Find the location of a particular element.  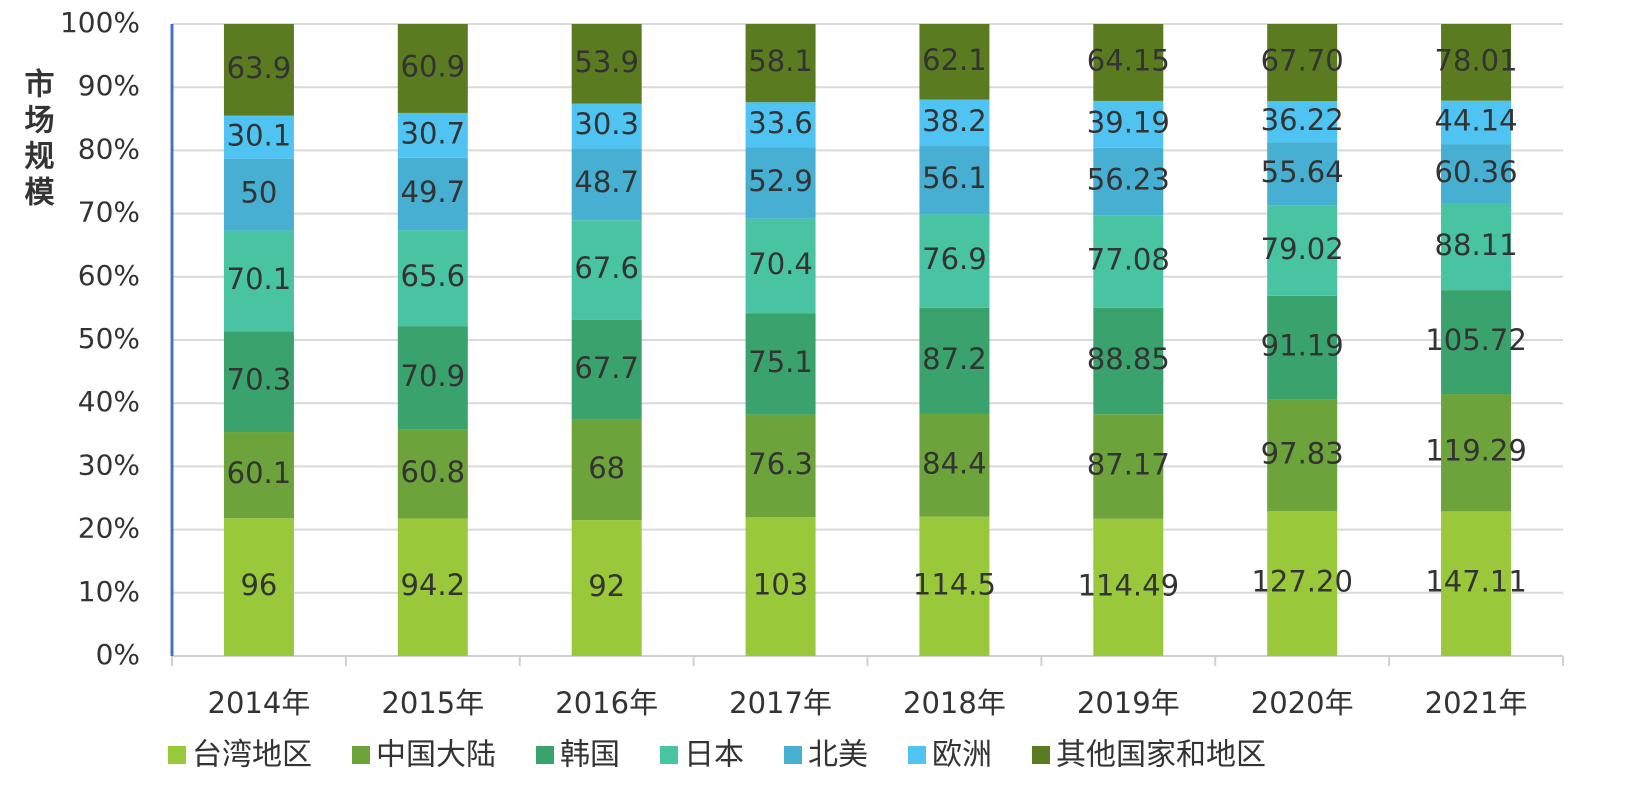

data-label: 48.7 is located at coordinates (606, 182).